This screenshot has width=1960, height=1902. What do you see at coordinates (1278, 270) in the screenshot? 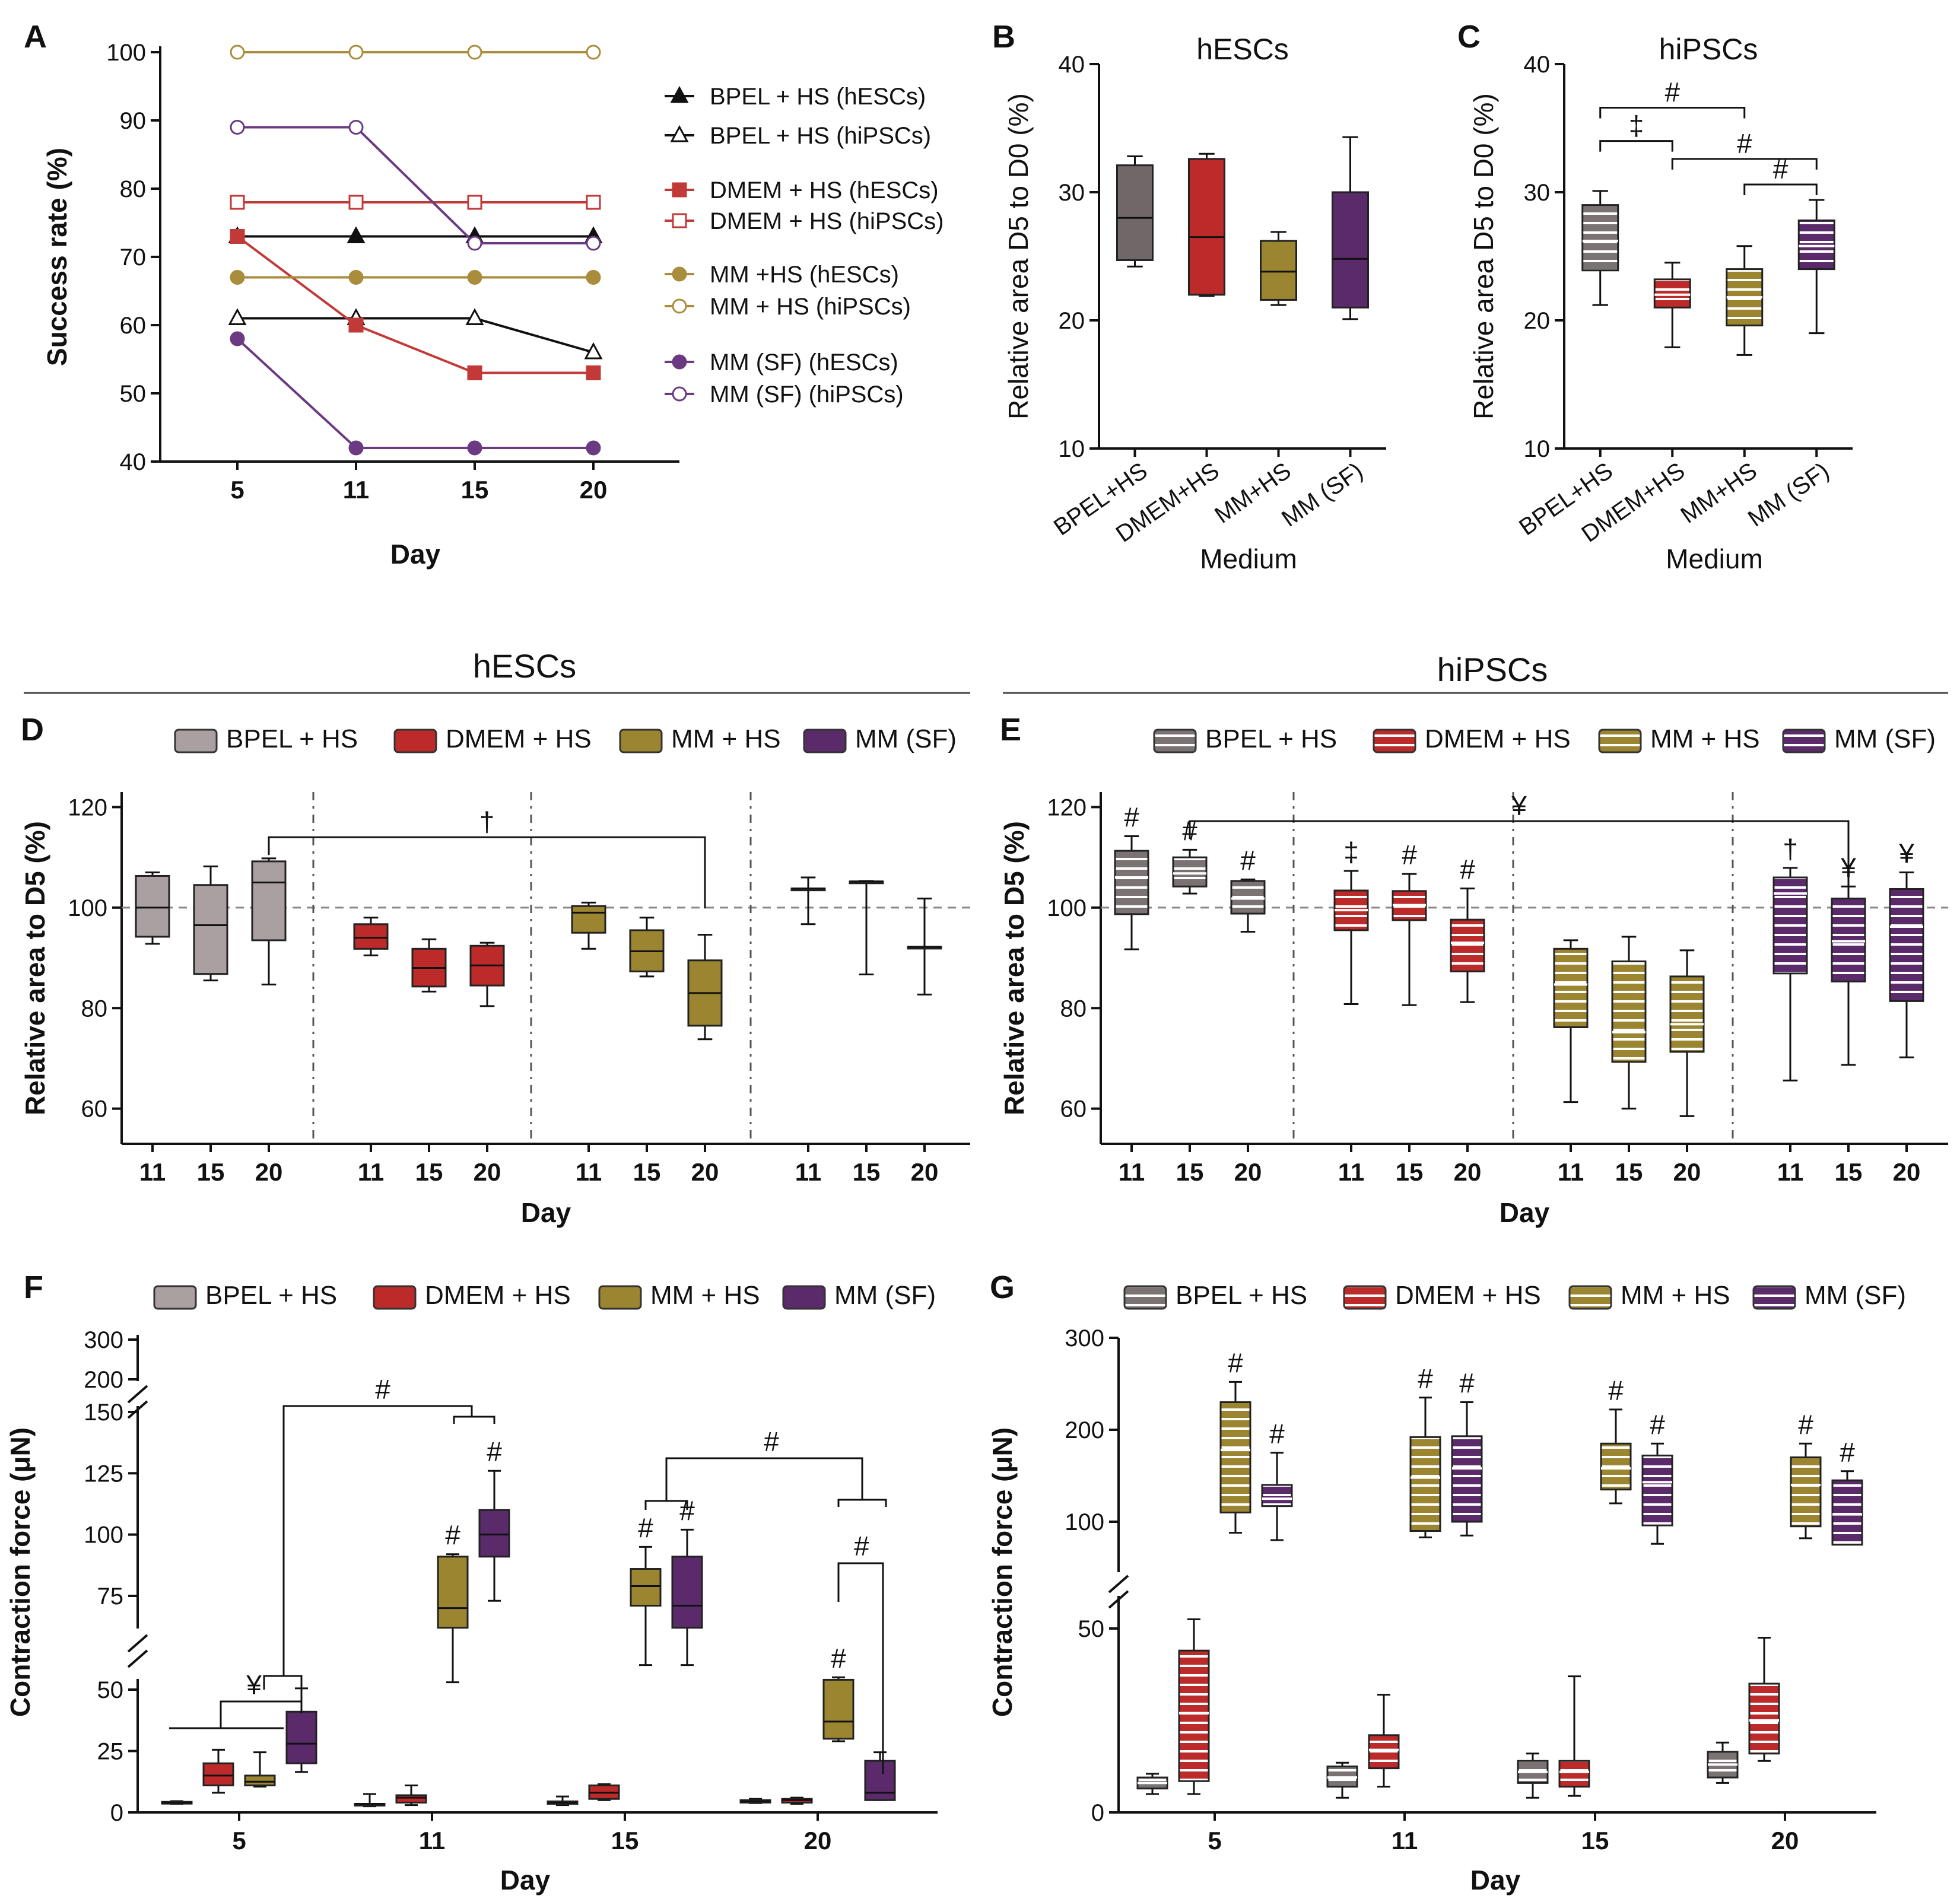
I see `panel-b-box-mm-hs-box` at bounding box center [1278, 270].